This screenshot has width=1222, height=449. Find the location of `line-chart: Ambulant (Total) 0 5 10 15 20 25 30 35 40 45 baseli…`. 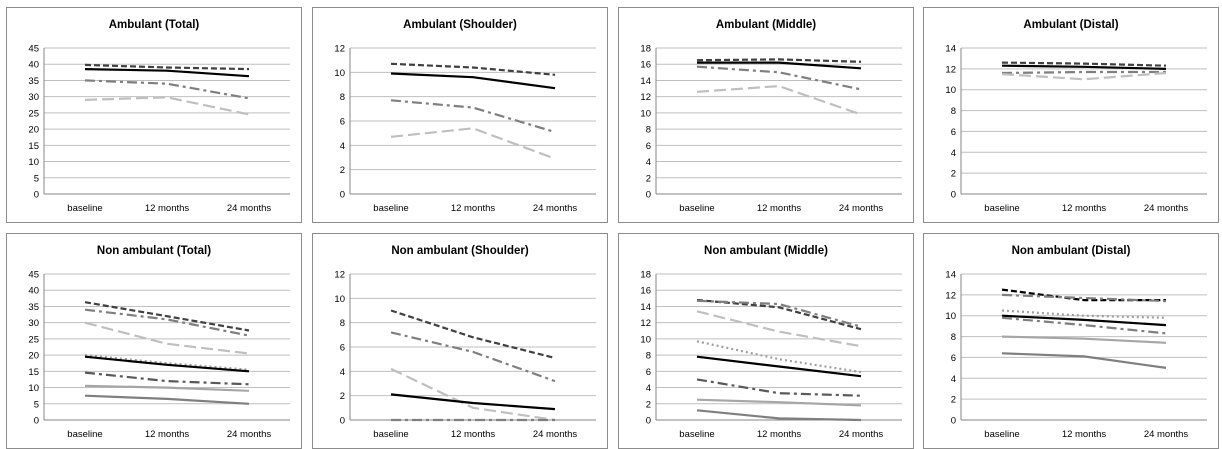

line-chart: Ambulant (Total) 0 5 10 15 20 25 30 35 40 45 baseli… is located at coordinates (154, 115).